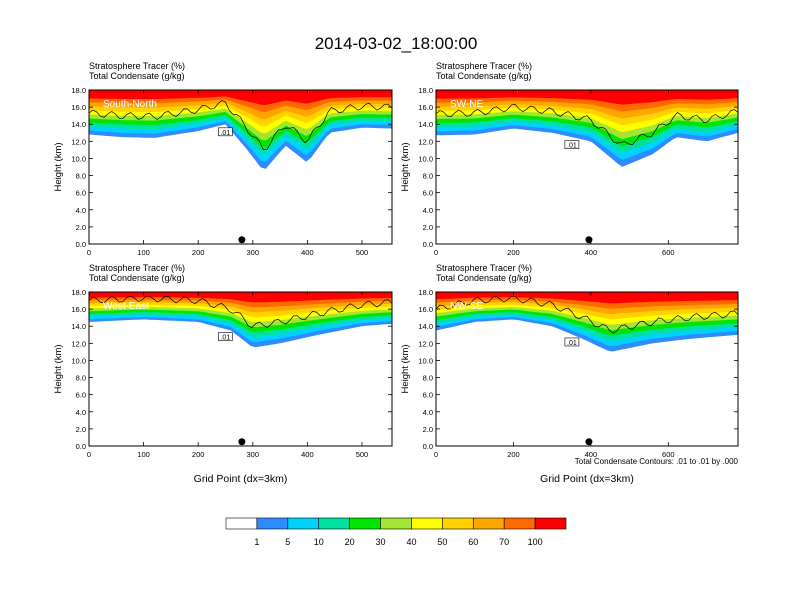 Image resolution: width=792 pixels, height=612 pixels. I want to click on colorbar-label: 5, so click(287, 542).